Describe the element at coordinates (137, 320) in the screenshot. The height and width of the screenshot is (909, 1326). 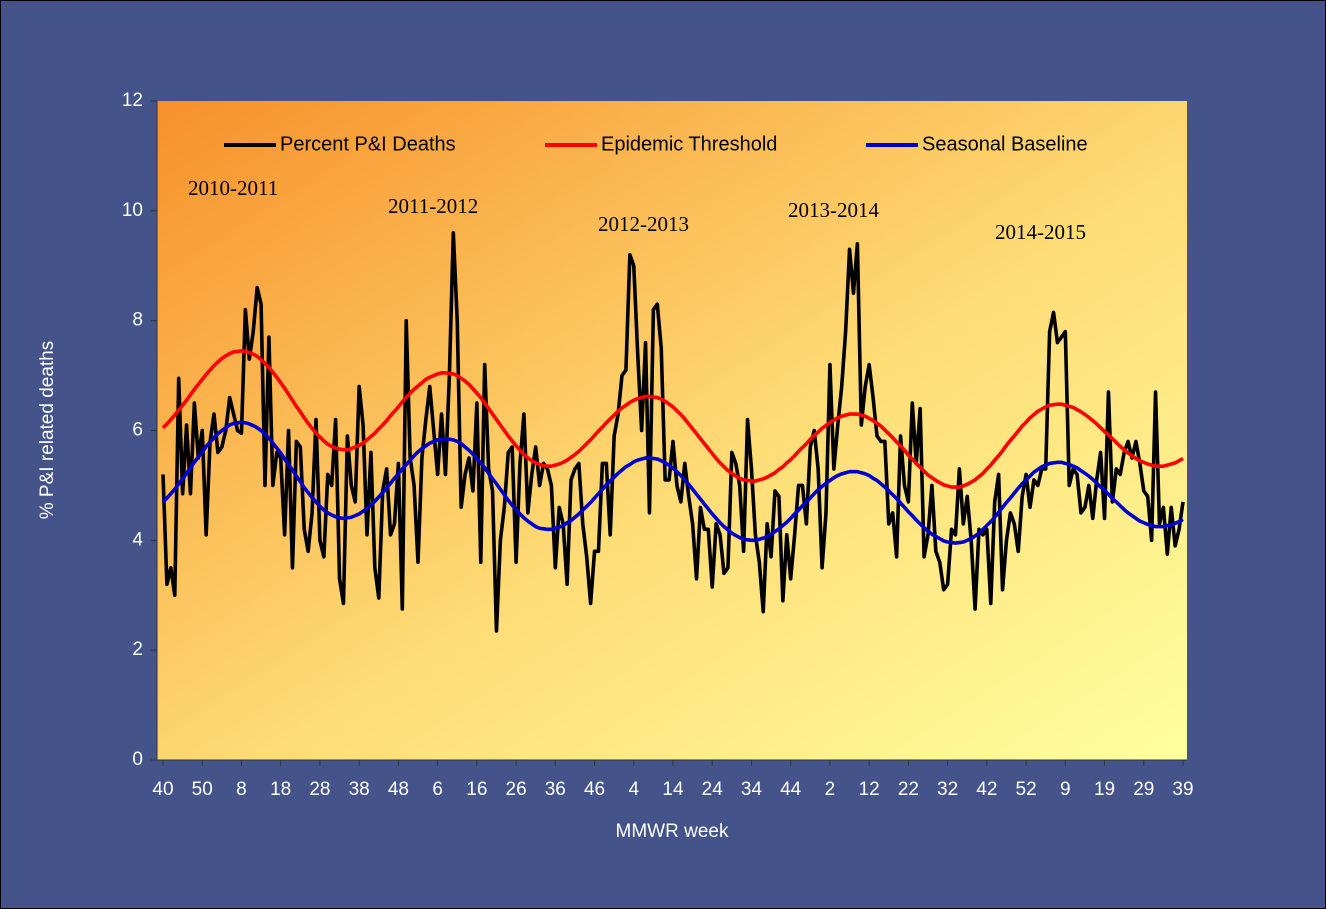
I see `y-tick-label: 8` at that location.